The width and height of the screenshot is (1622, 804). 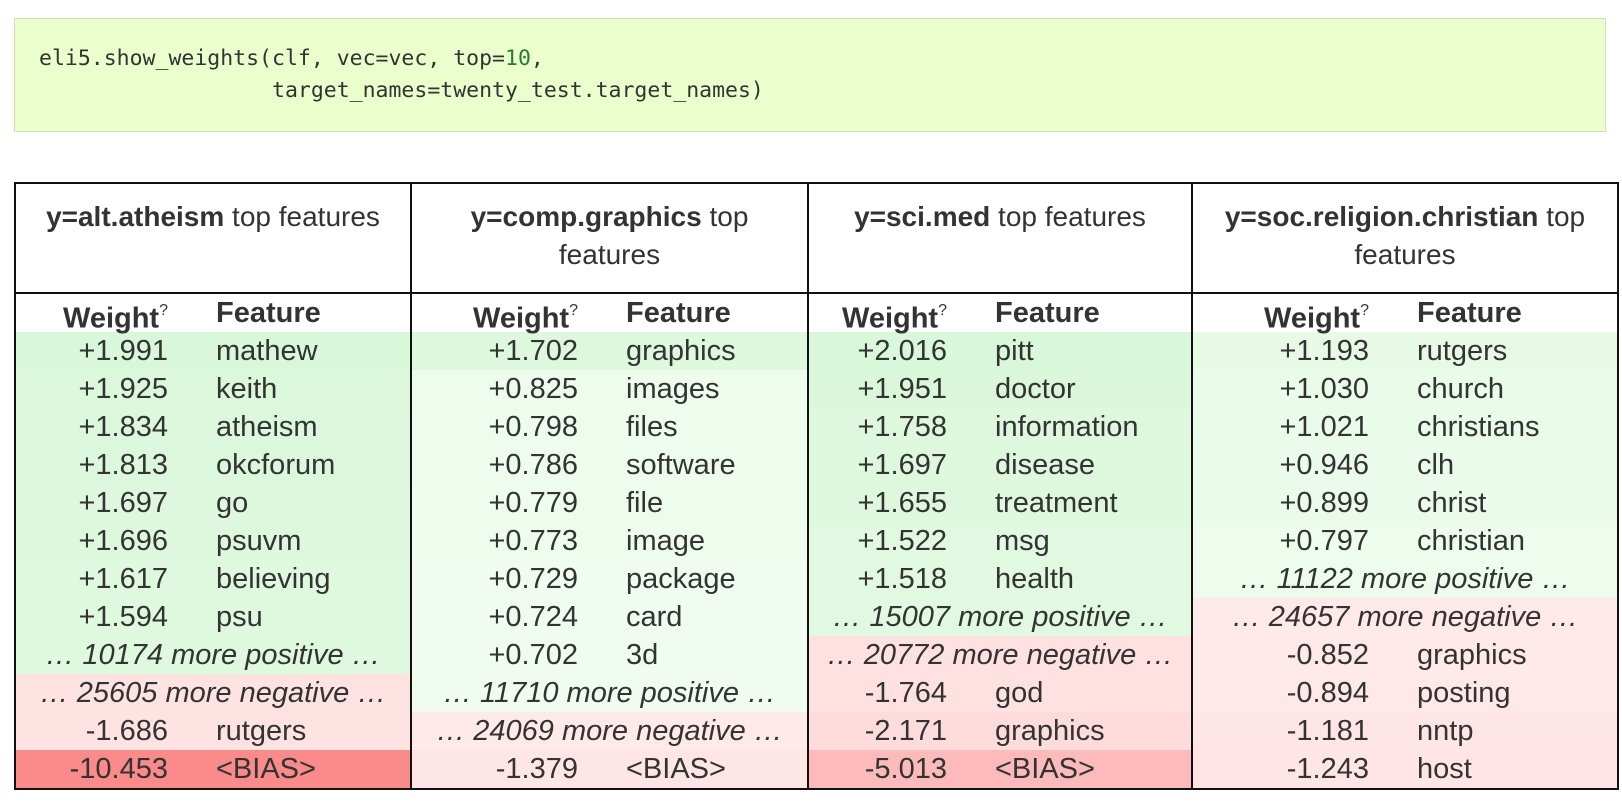 I want to click on weight-value: -10.453, so click(x=118, y=769).